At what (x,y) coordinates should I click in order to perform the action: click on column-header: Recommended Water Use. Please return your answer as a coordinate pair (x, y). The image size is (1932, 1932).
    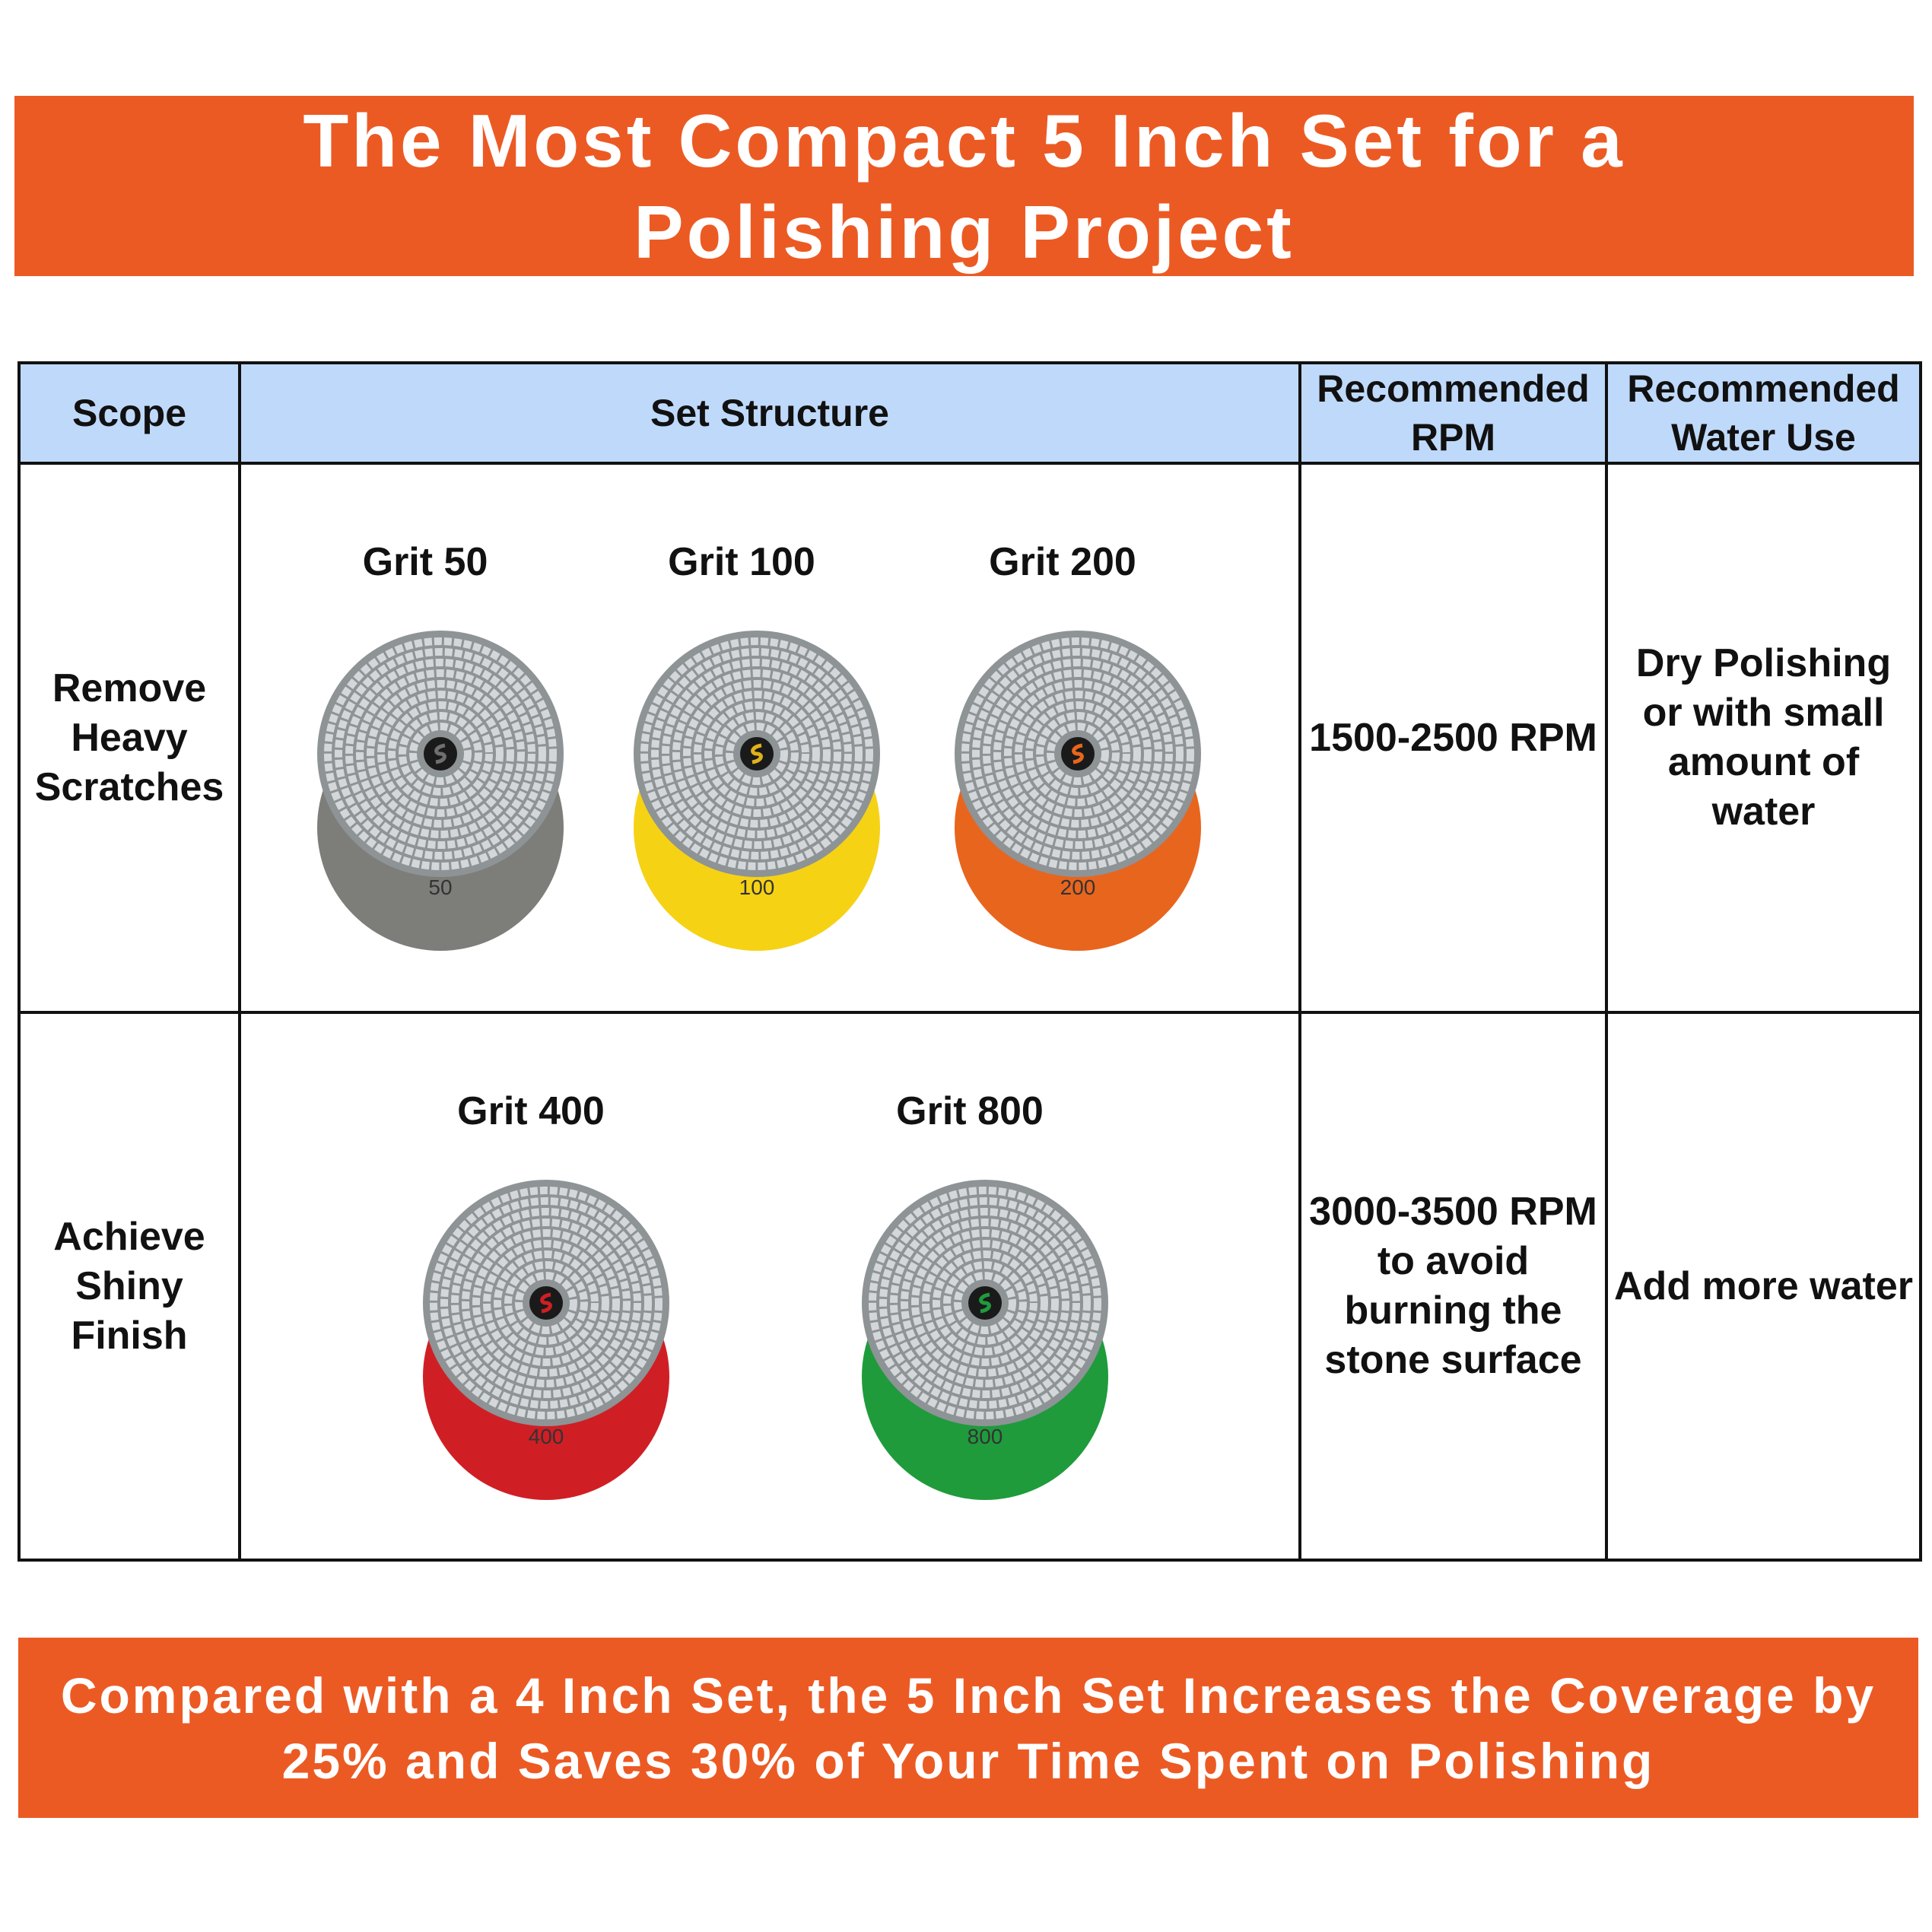
    Looking at the image, I should click on (1763, 413).